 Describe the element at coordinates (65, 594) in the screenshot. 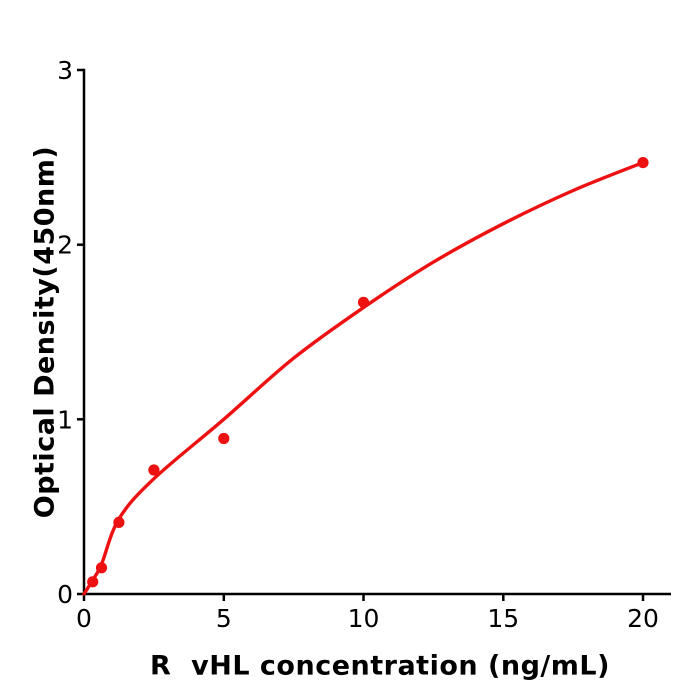

I see `y-tick-label: 0` at that location.